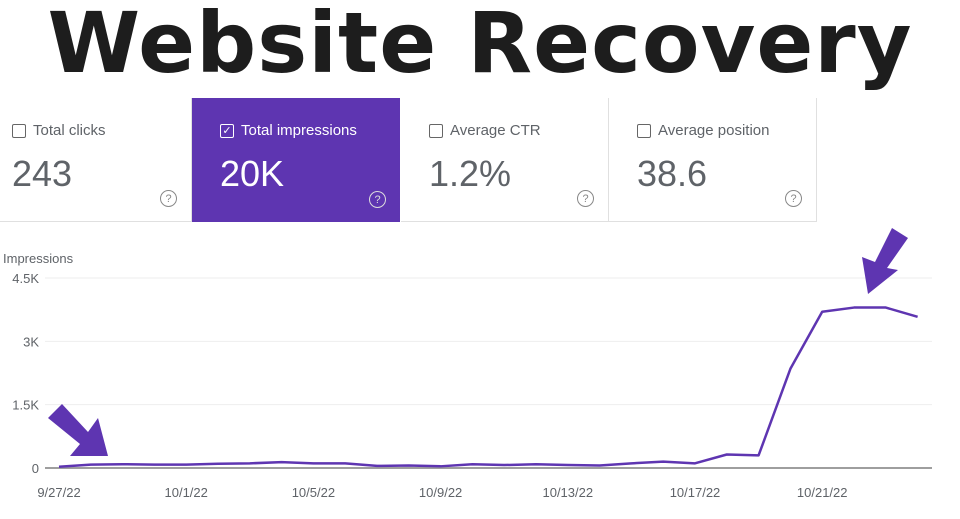 The height and width of the screenshot is (519, 960). Describe the element at coordinates (25, 278) in the screenshot. I see `y-tick-label: 4.5K` at that location.